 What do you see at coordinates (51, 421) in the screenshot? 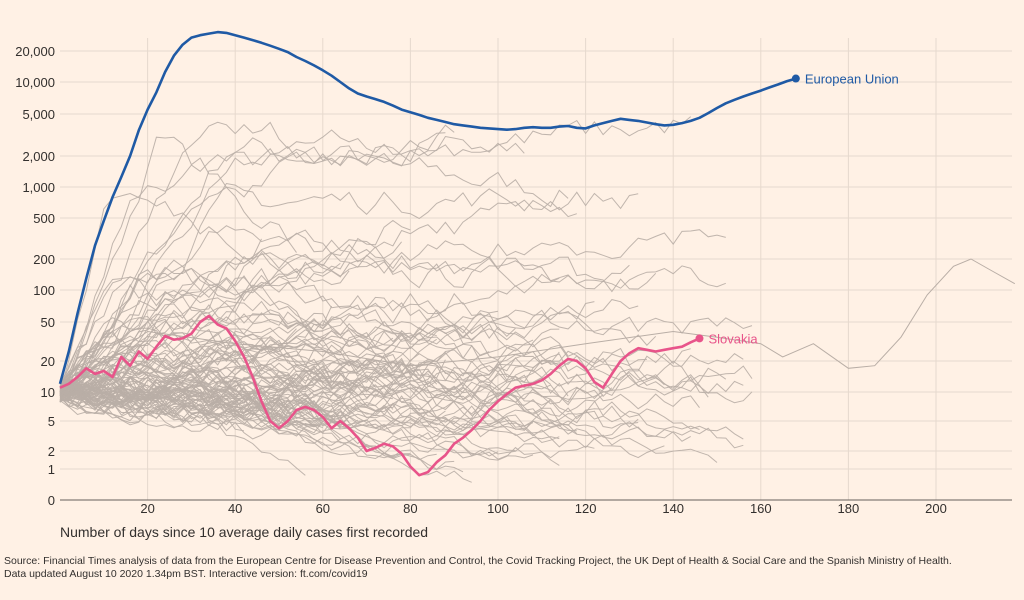
I see `y-tick-label: 5` at bounding box center [51, 421].